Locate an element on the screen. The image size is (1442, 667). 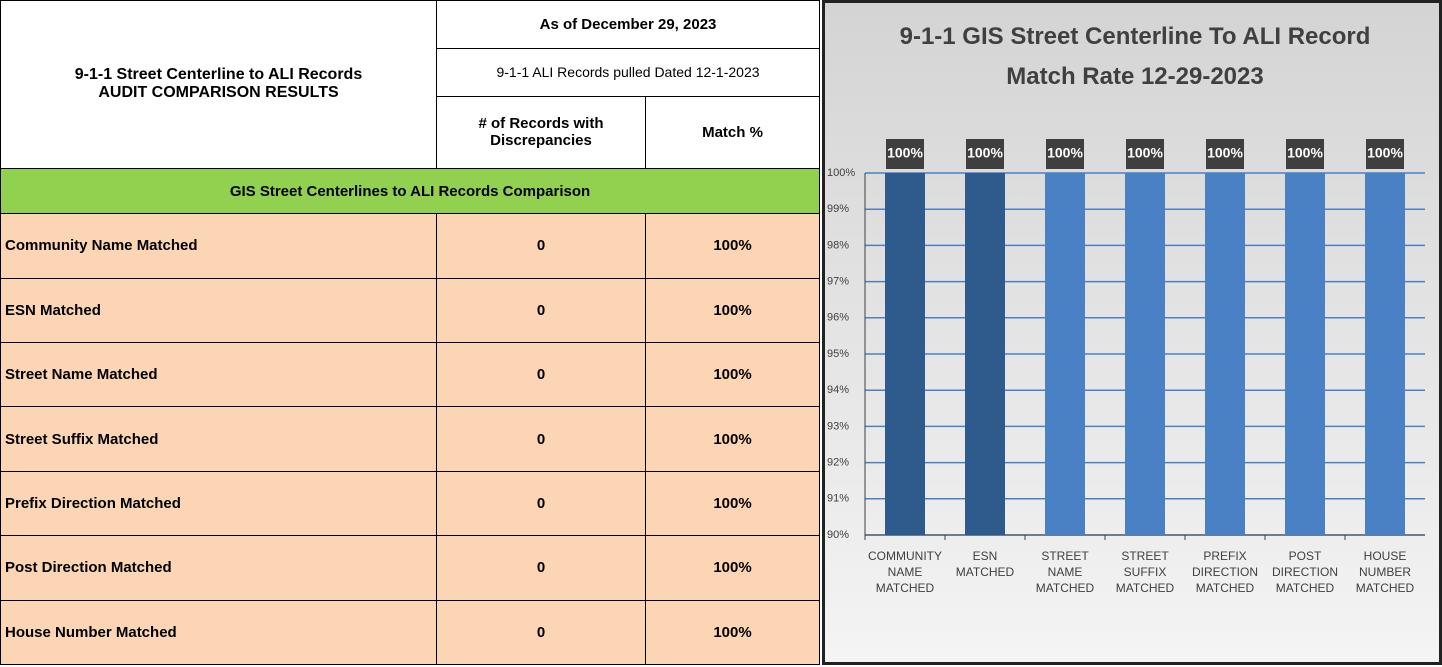
row-label: Post Direction Matched is located at coordinates (218, 568).